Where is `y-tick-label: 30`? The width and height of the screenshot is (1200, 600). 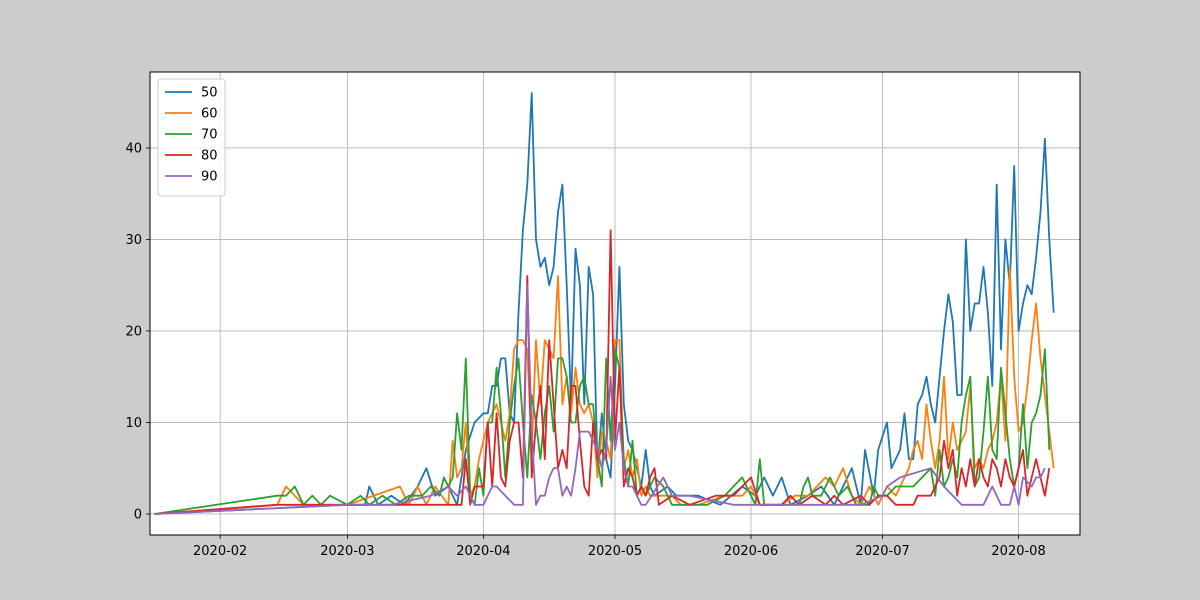
y-tick-label: 30 is located at coordinates (133, 240).